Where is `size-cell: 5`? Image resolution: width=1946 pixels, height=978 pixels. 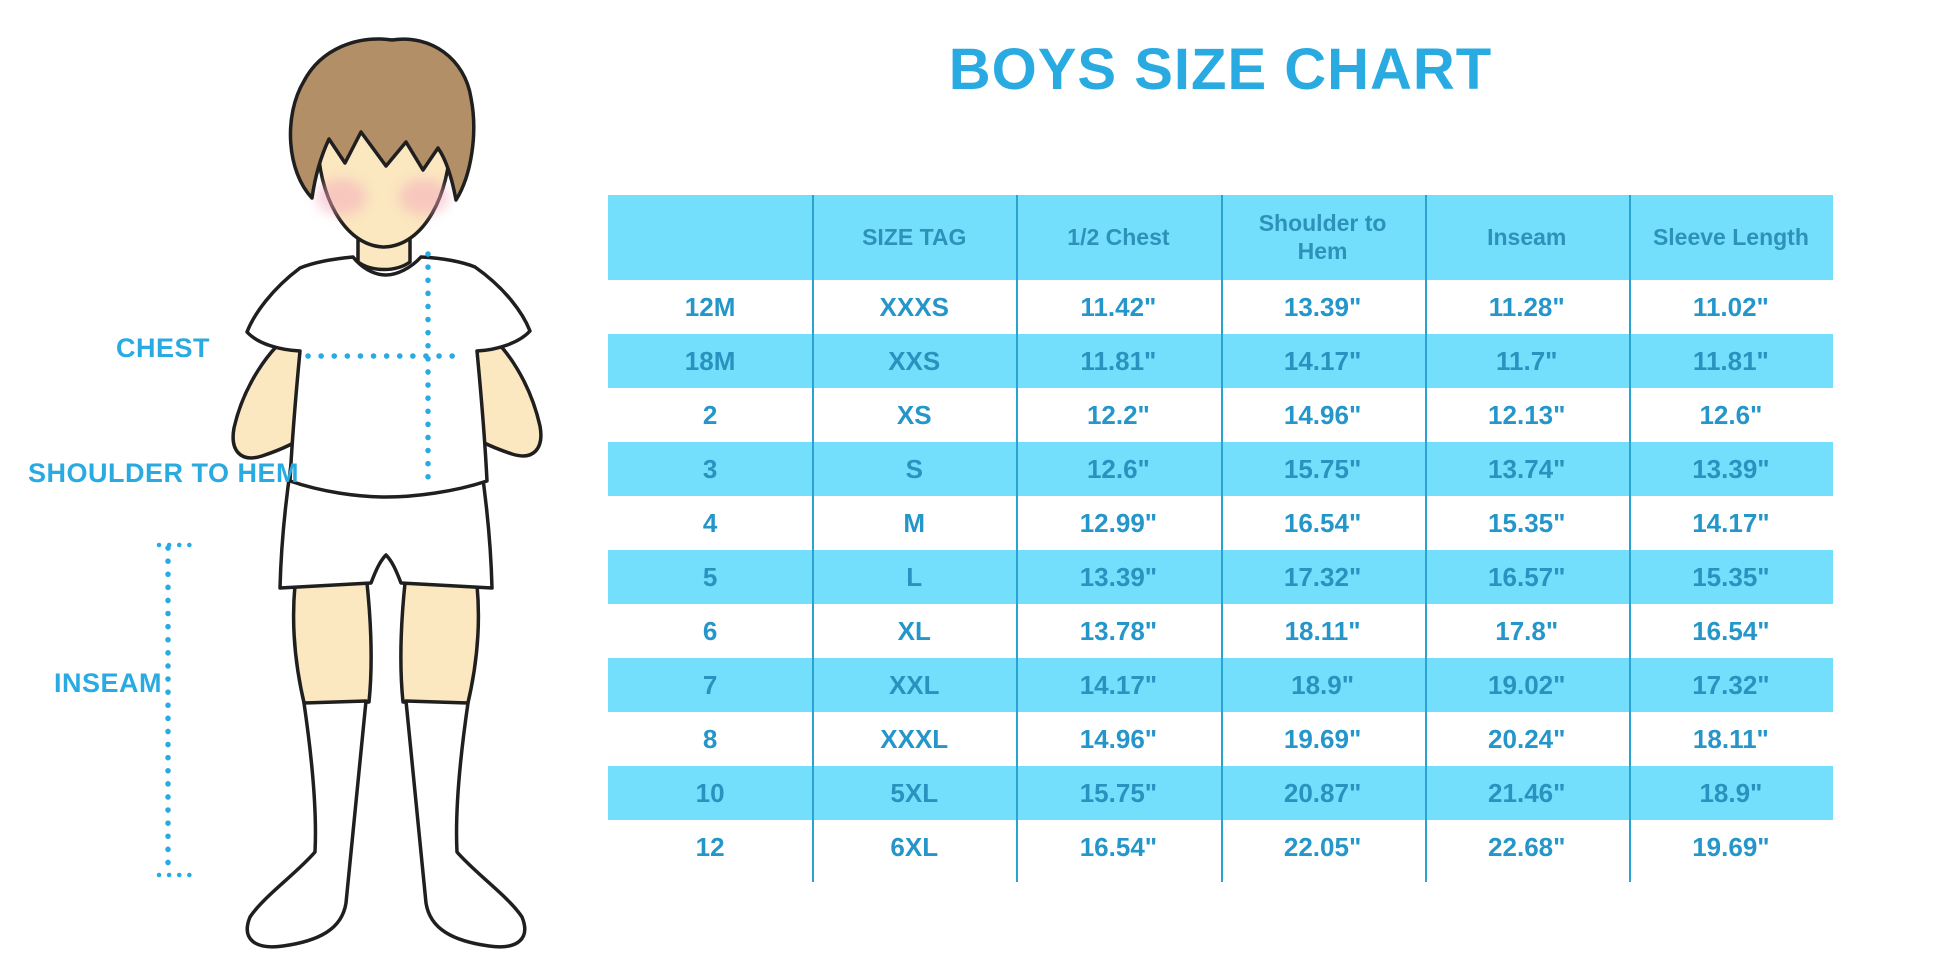
size-cell: 5 is located at coordinates (710, 576).